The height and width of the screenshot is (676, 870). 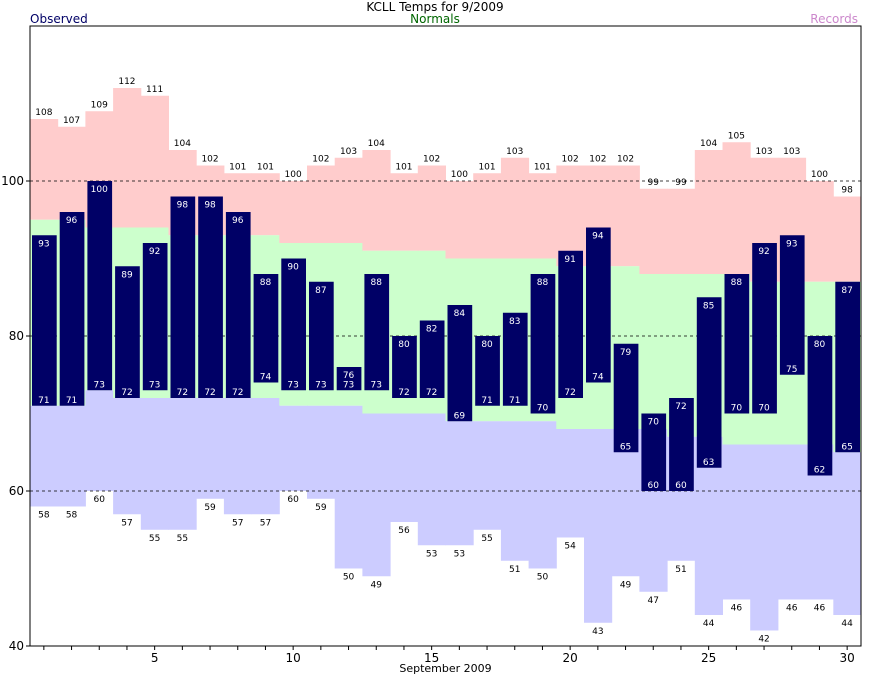 I want to click on record-low-label: 50, so click(x=543, y=578).